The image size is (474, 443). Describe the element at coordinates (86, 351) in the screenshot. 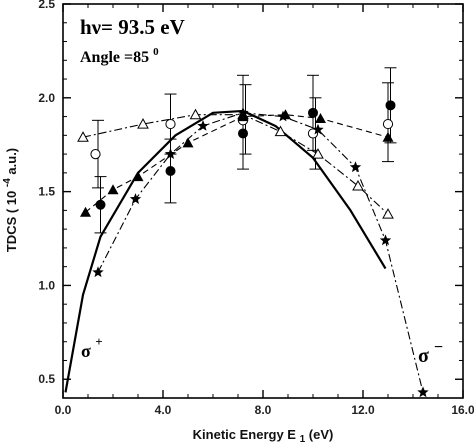

I see `sigma-plus-base: σ` at that location.